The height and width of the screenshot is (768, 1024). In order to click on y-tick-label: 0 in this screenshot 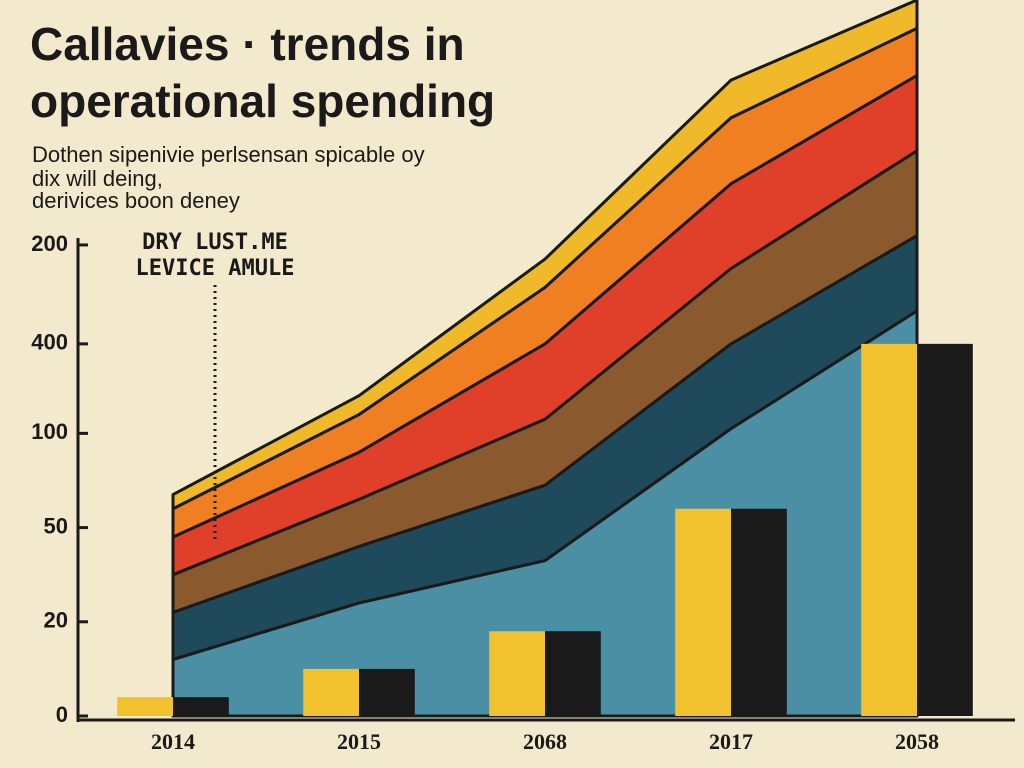, I will do `click(62, 714)`.